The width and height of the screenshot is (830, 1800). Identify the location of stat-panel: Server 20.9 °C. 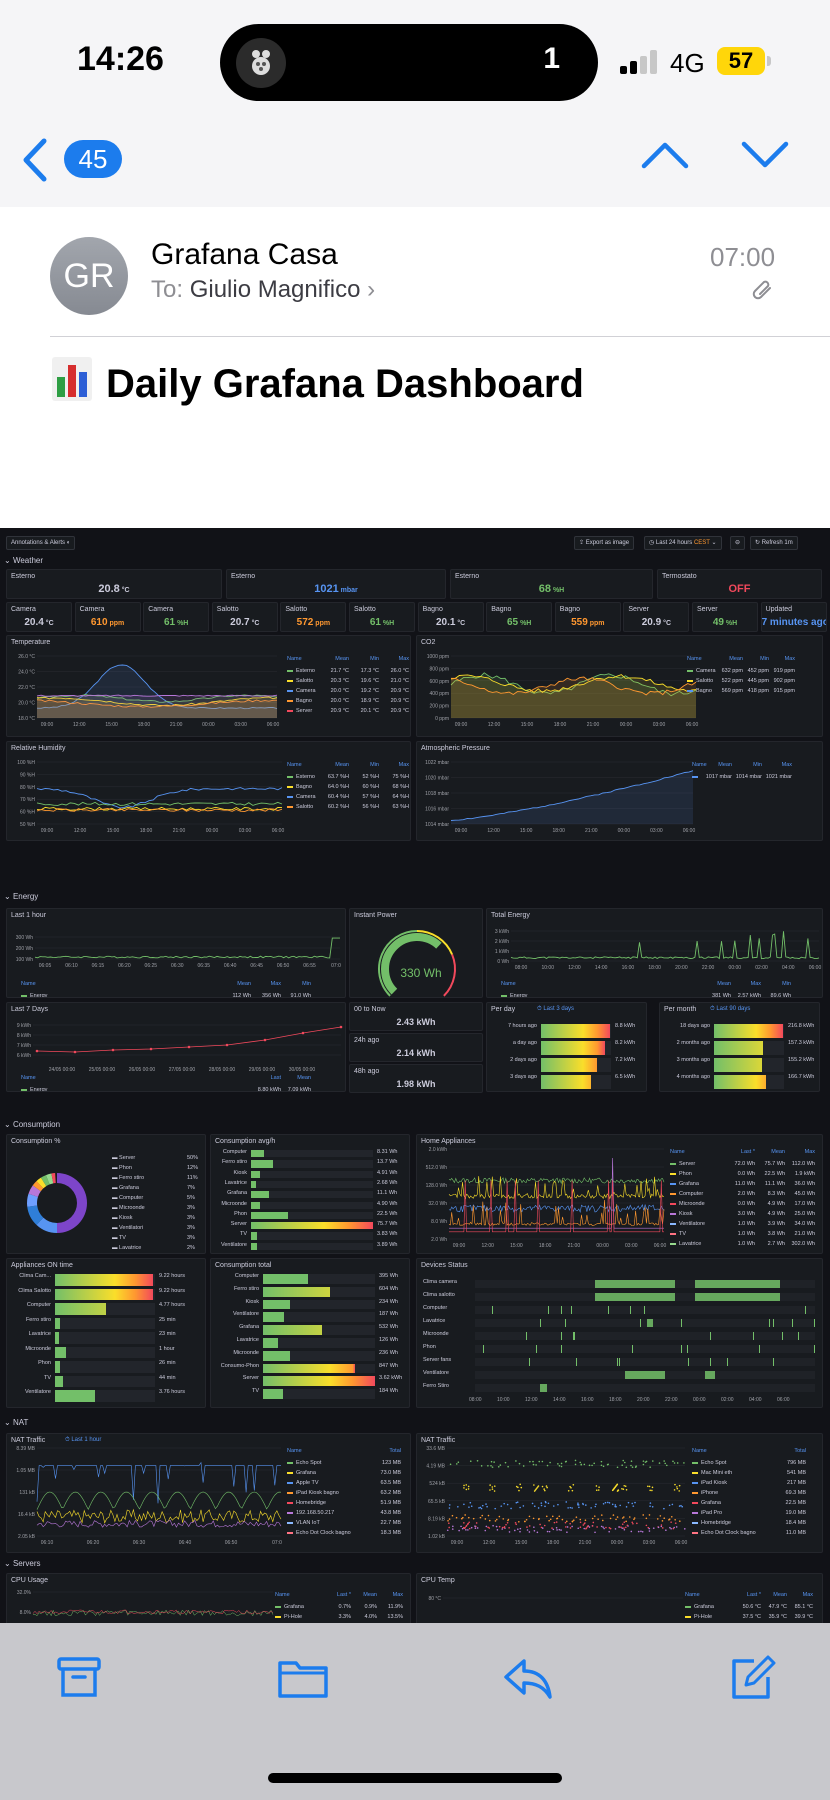
(656, 617).